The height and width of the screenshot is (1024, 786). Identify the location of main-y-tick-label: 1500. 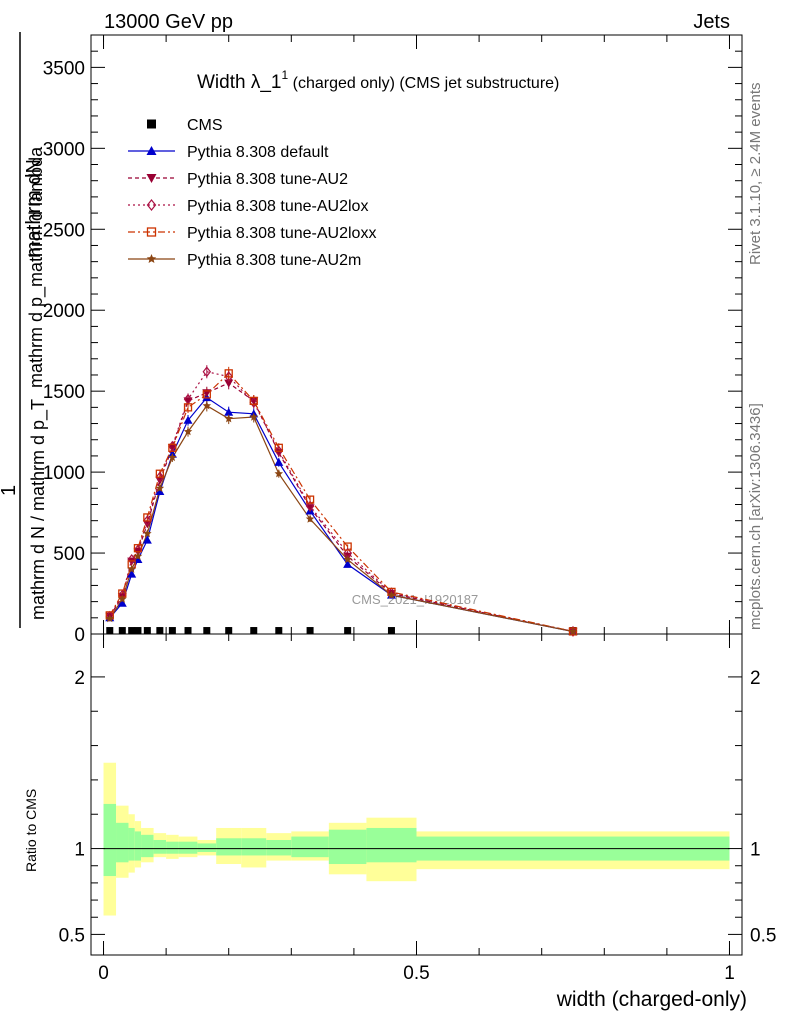
(64, 392).